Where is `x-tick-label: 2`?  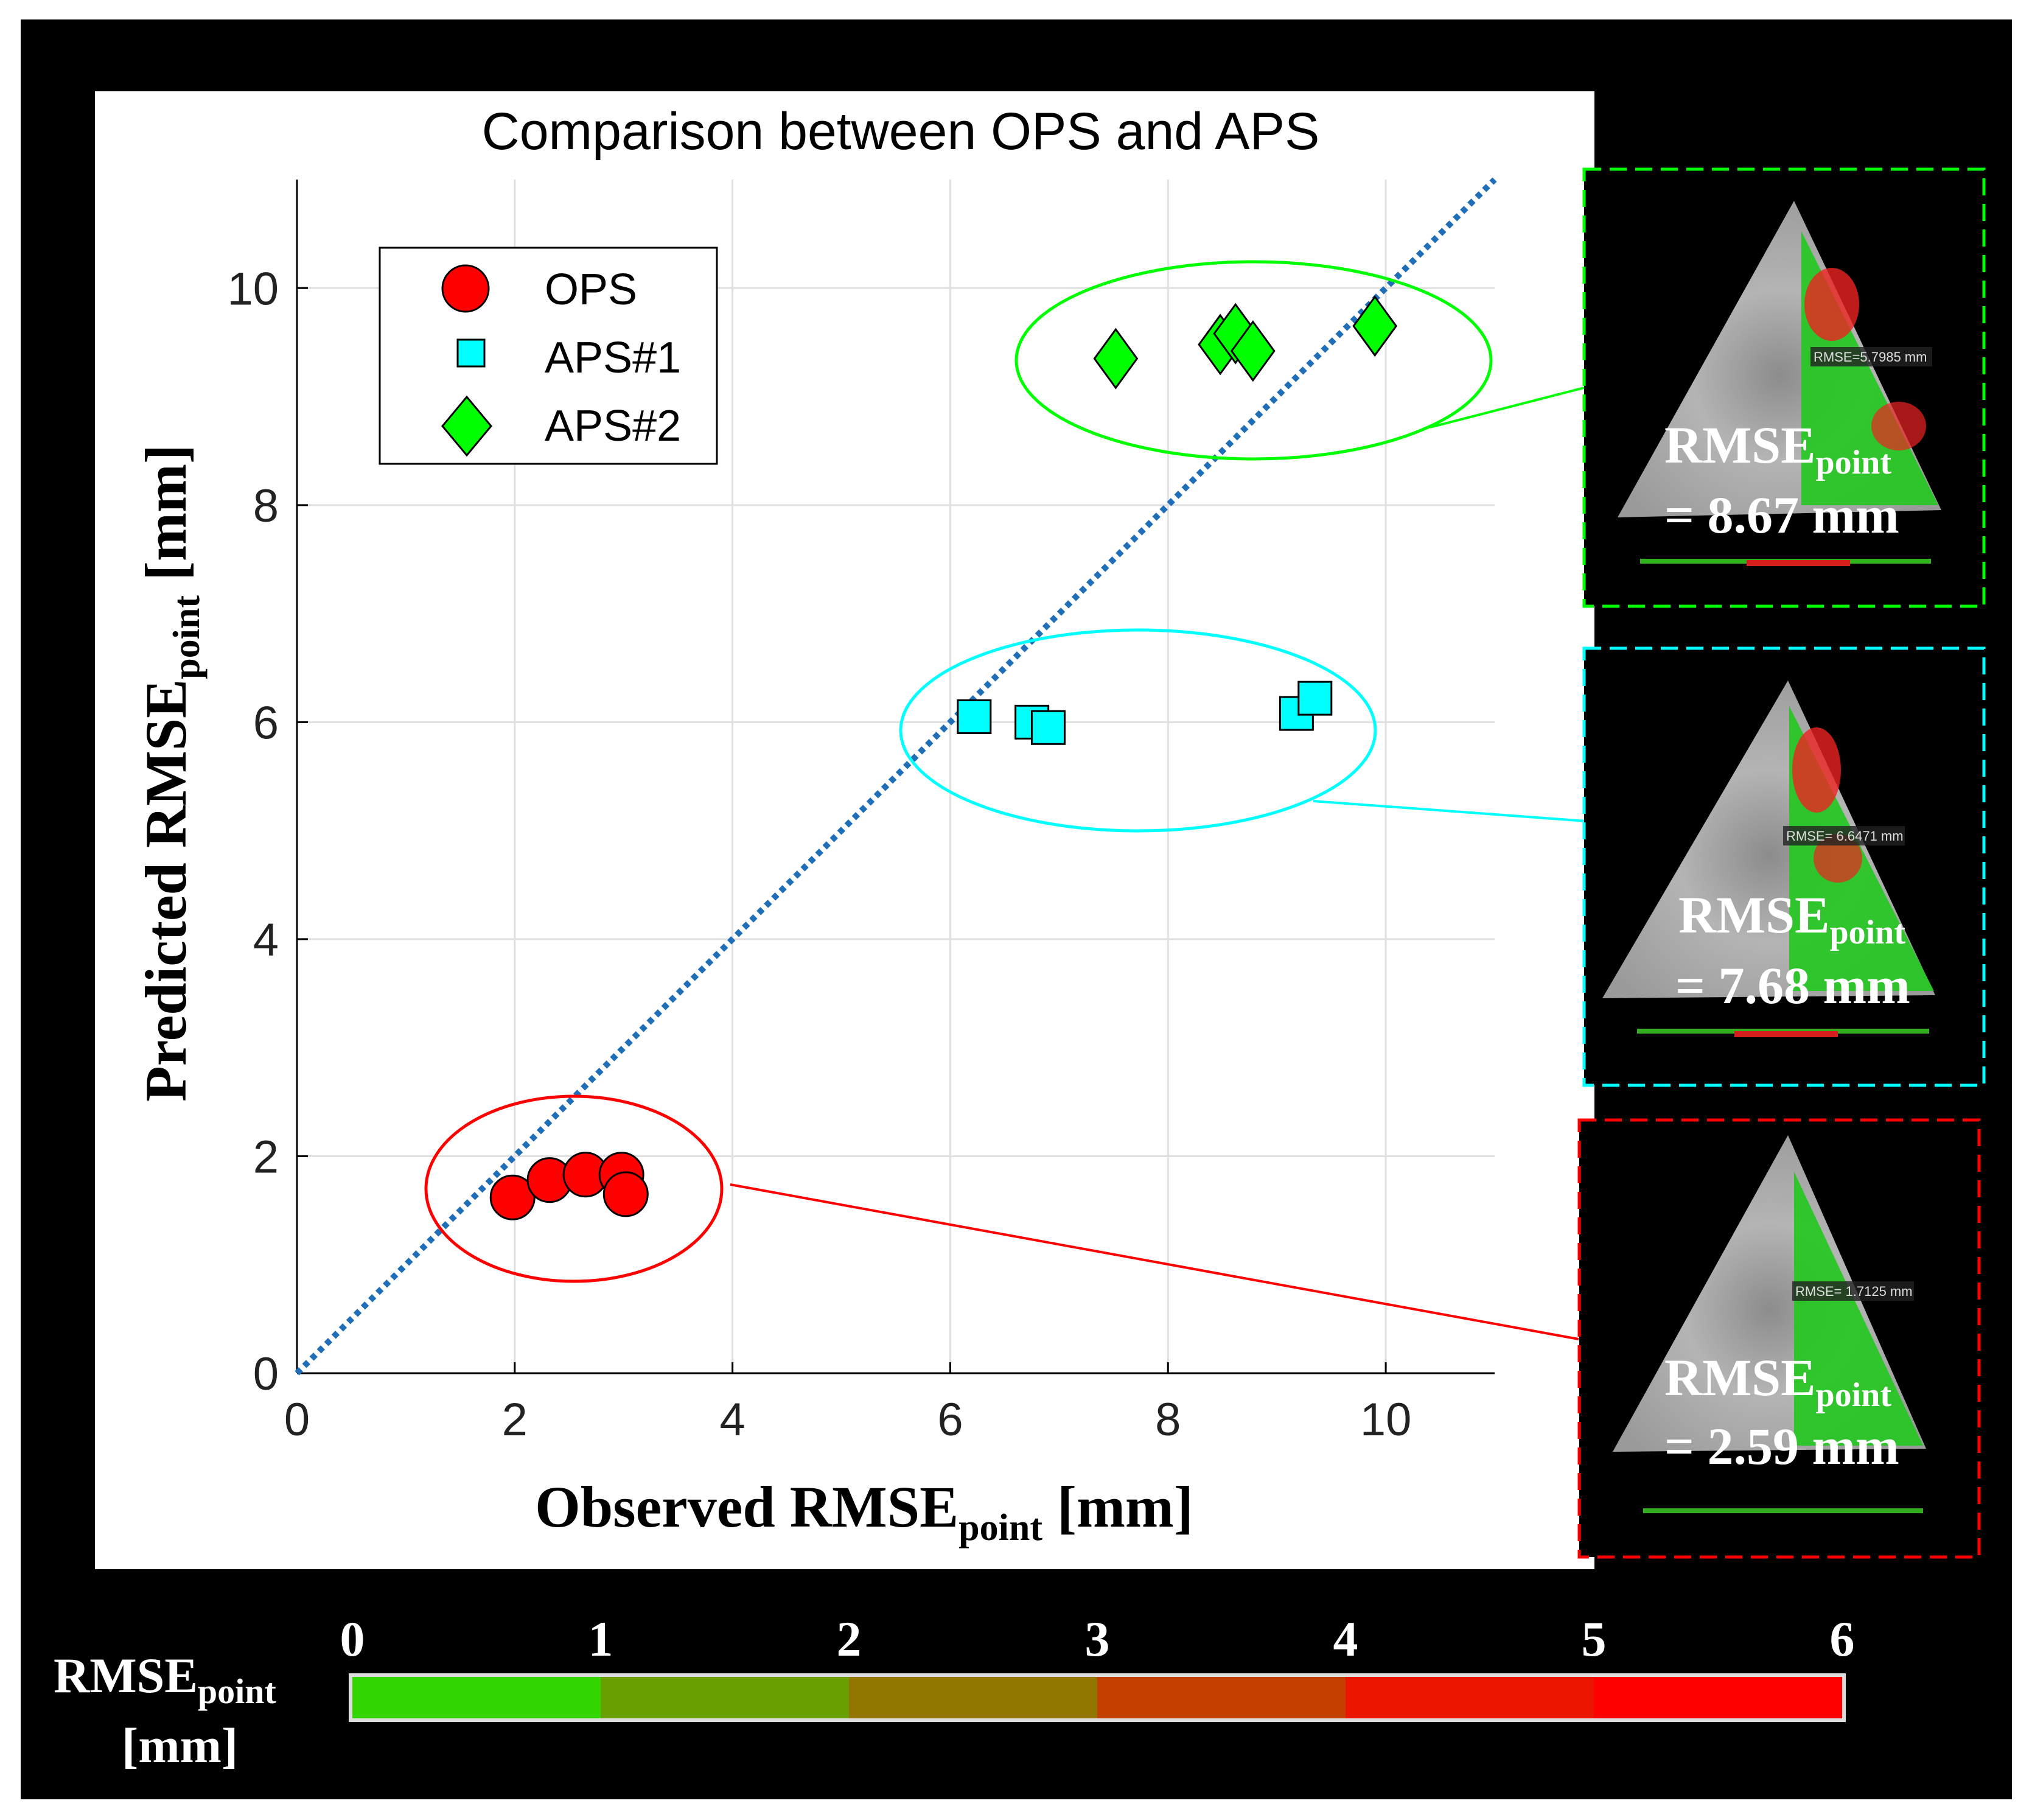 x-tick-label: 2 is located at coordinates (515, 1420).